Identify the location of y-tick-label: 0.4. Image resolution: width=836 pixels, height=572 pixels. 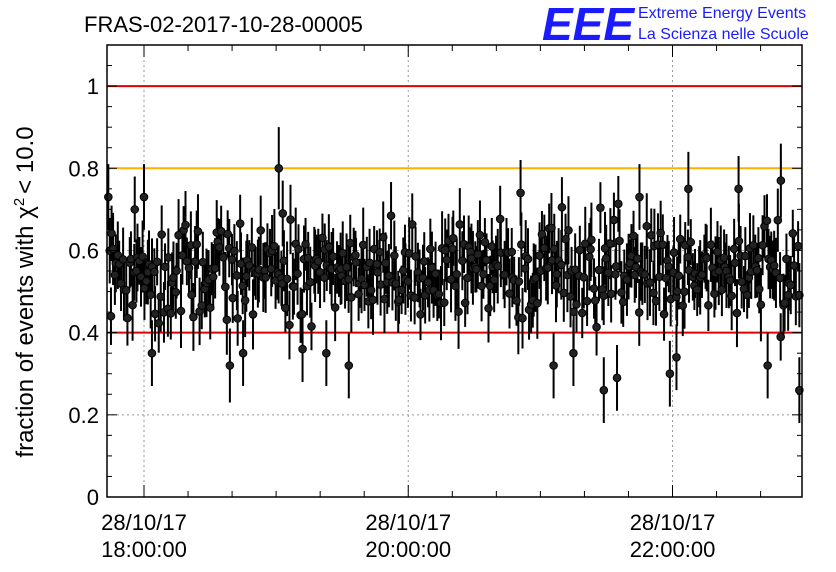
(83, 333).